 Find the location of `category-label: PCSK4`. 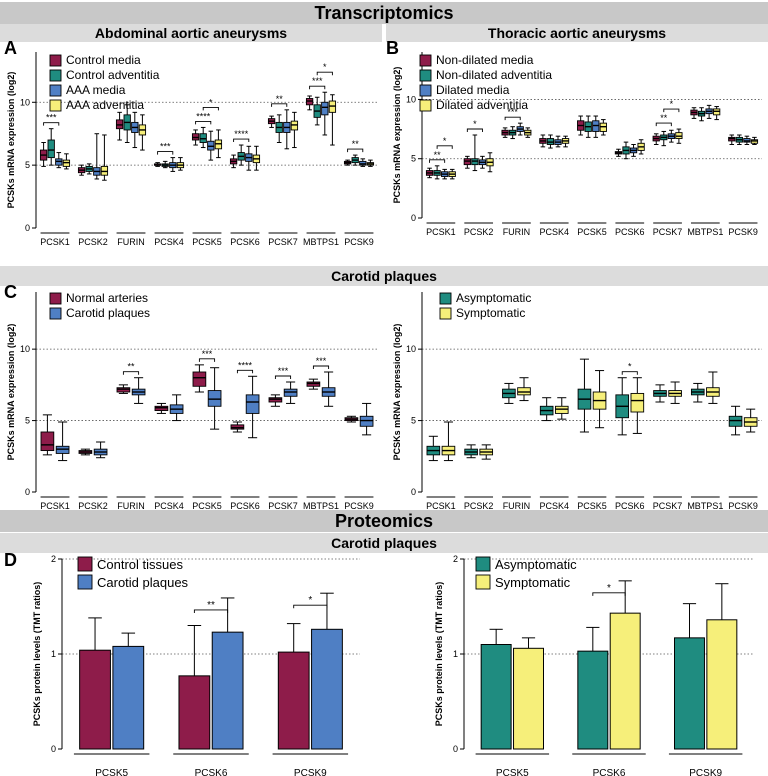

category-label: PCSK4 is located at coordinates (554, 232).